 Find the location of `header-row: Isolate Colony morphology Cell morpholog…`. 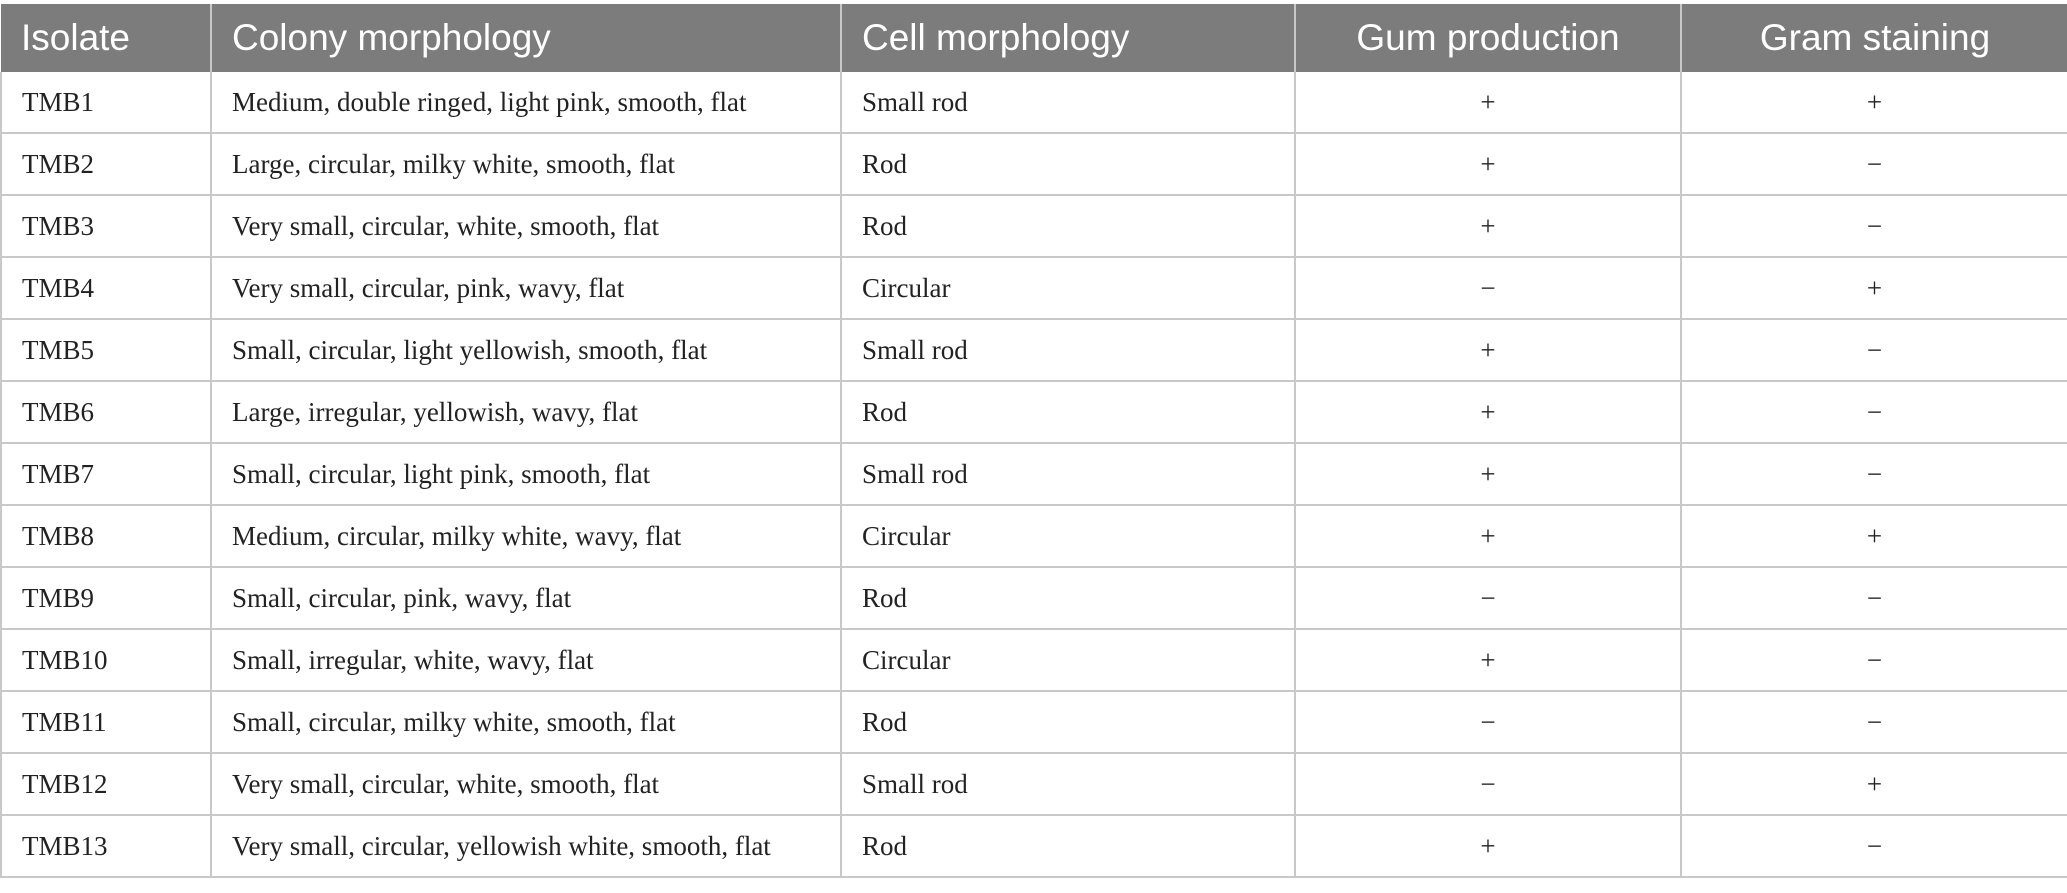

header-row: Isolate Colony morphology Cell morpholog… is located at coordinates (1034, 36).